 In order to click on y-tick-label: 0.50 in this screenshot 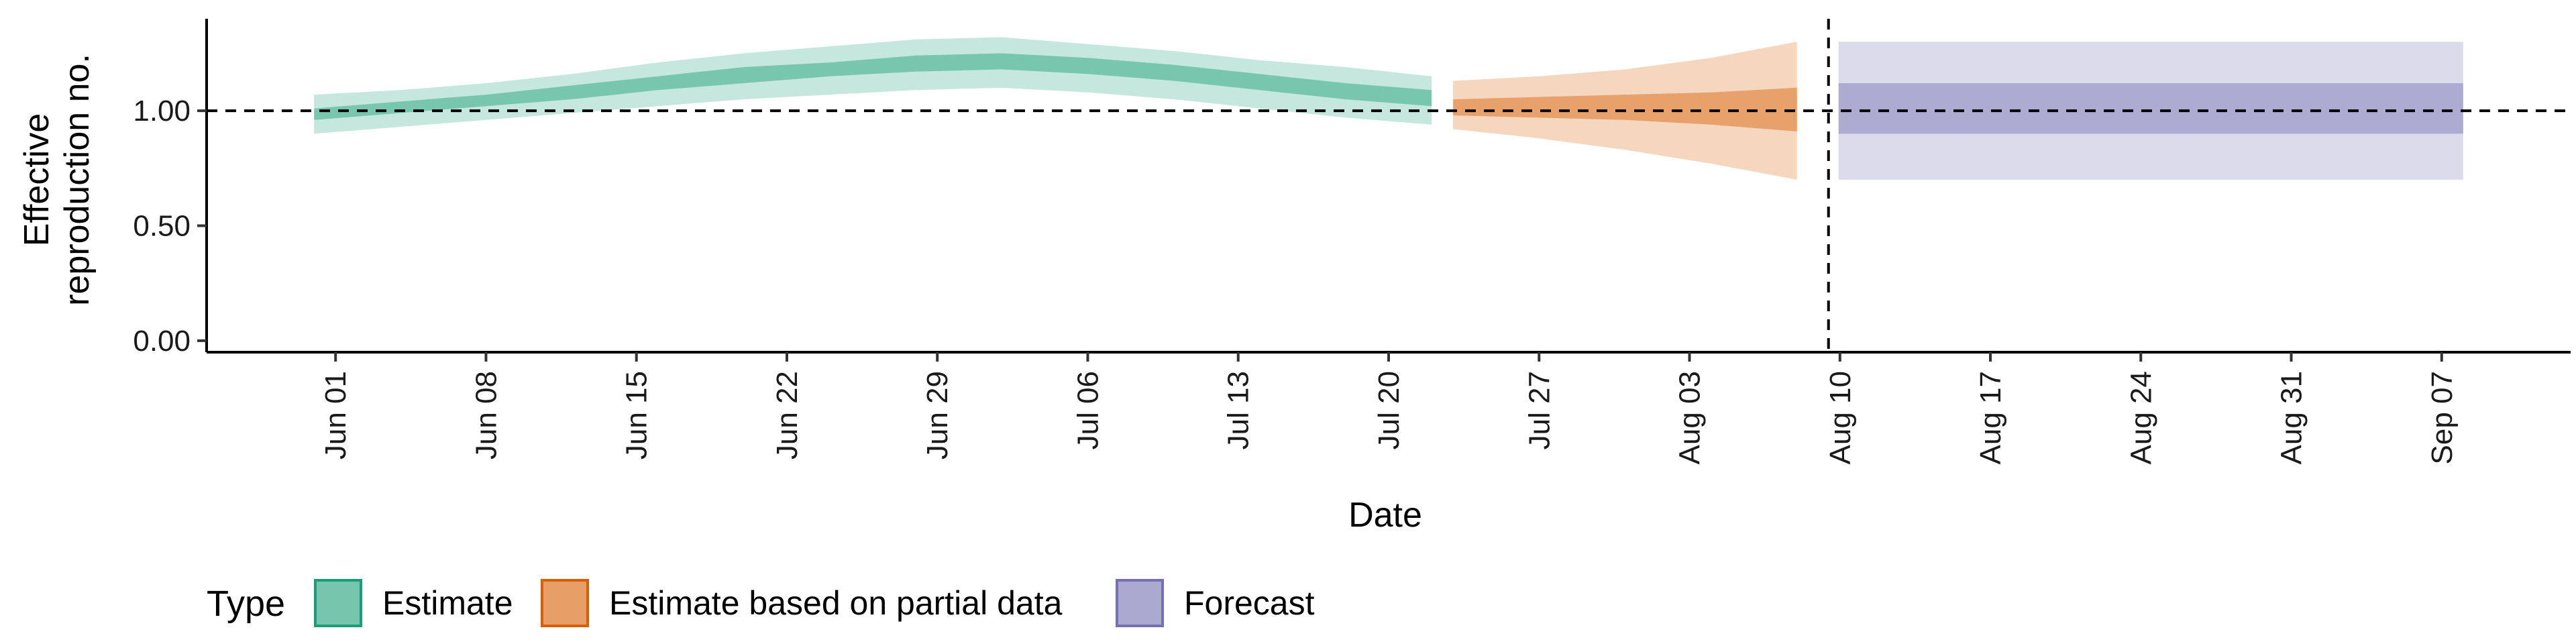, I will do `click(162, 225)`.